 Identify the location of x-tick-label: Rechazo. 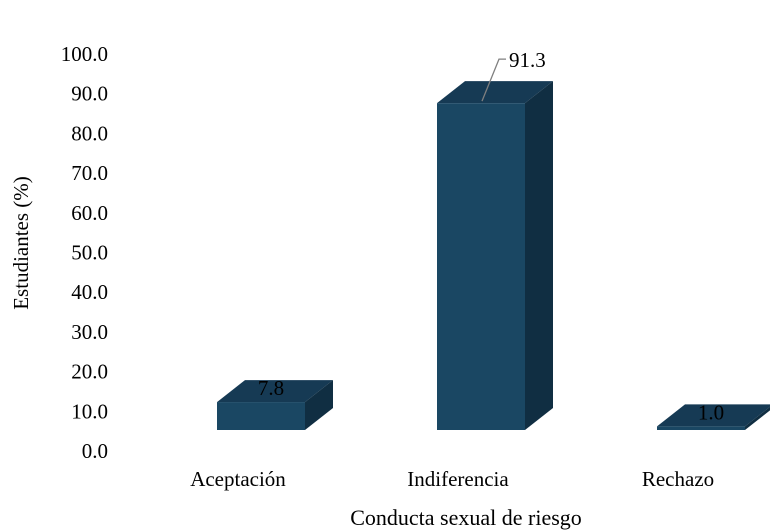
(678, 479).